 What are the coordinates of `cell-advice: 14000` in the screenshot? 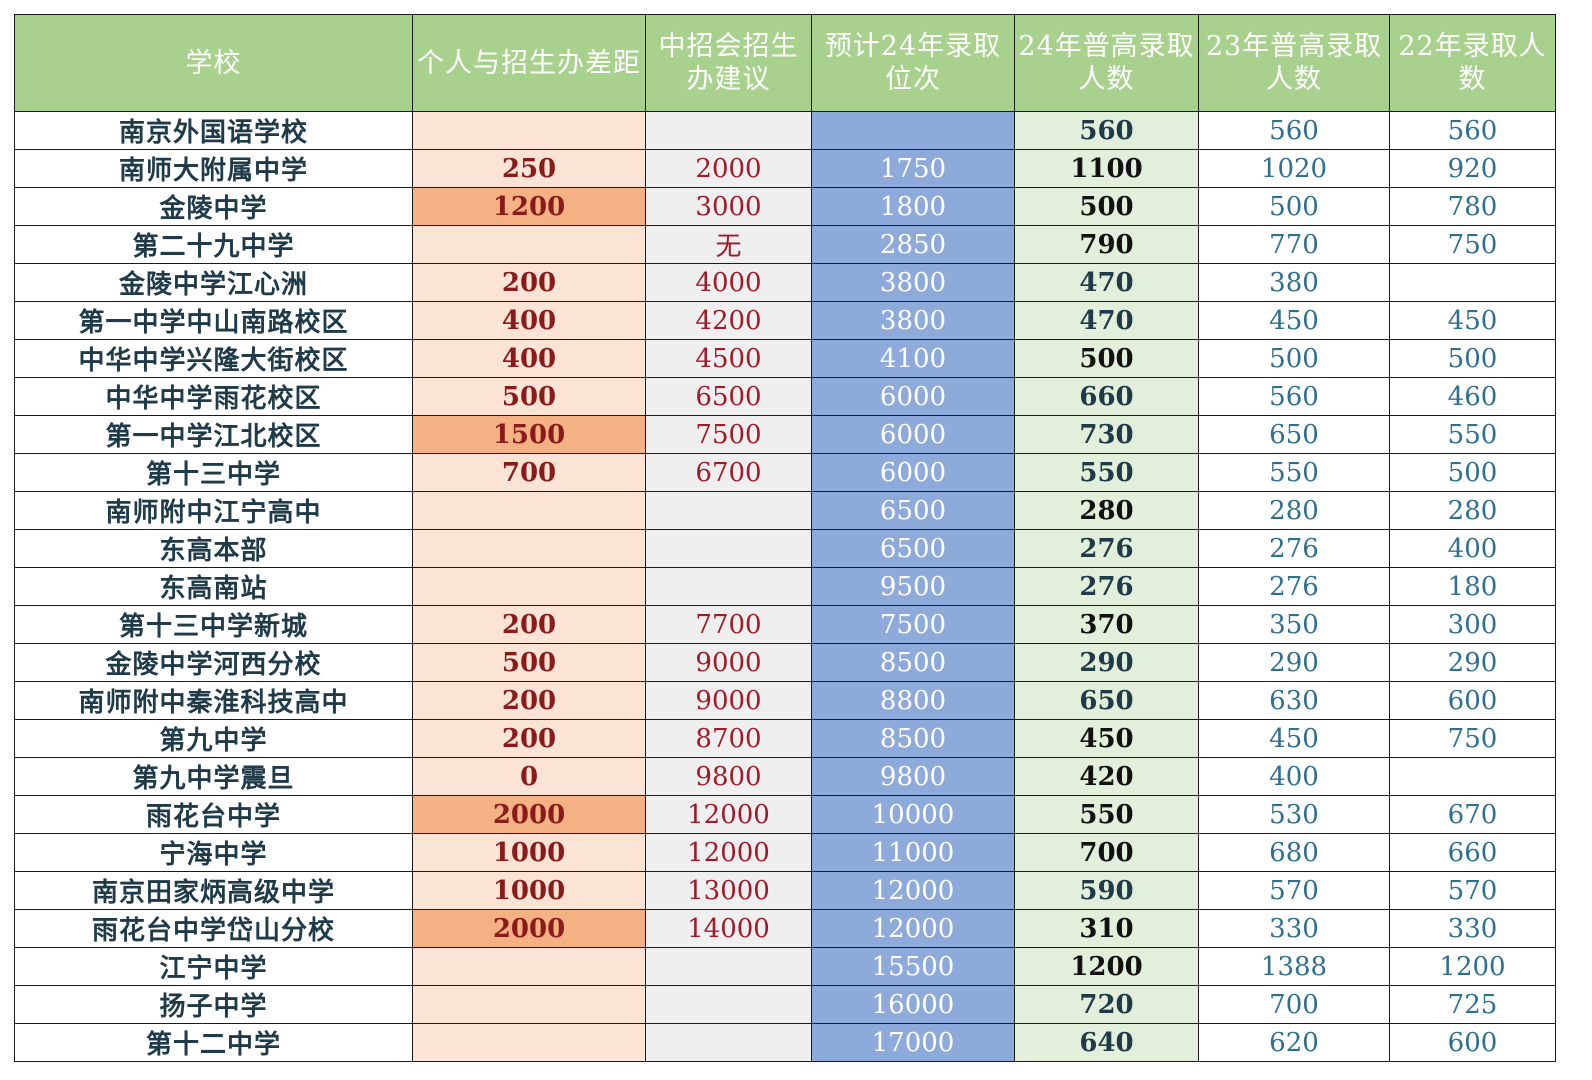 It's located at (728, 928).